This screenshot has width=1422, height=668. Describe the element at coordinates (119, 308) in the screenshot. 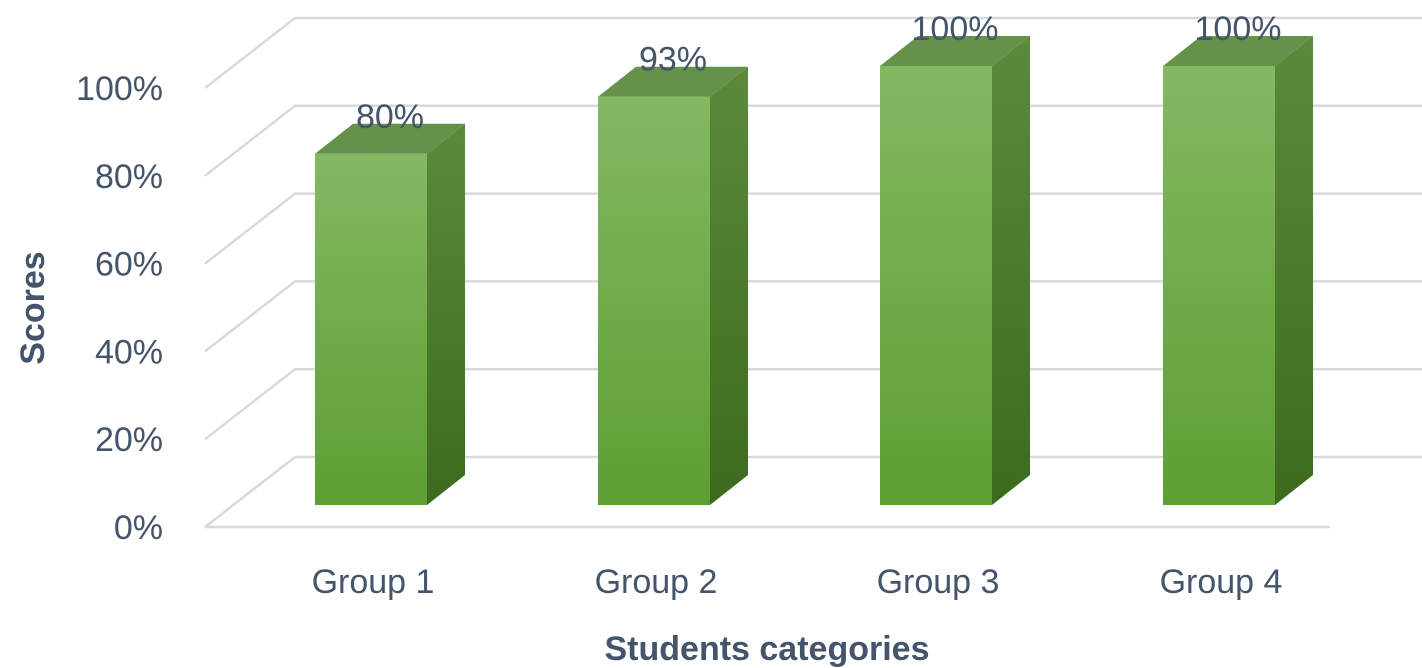

I see `y-axis-ticks: 0% 20% 40% 60% 80% 100%` at that location.